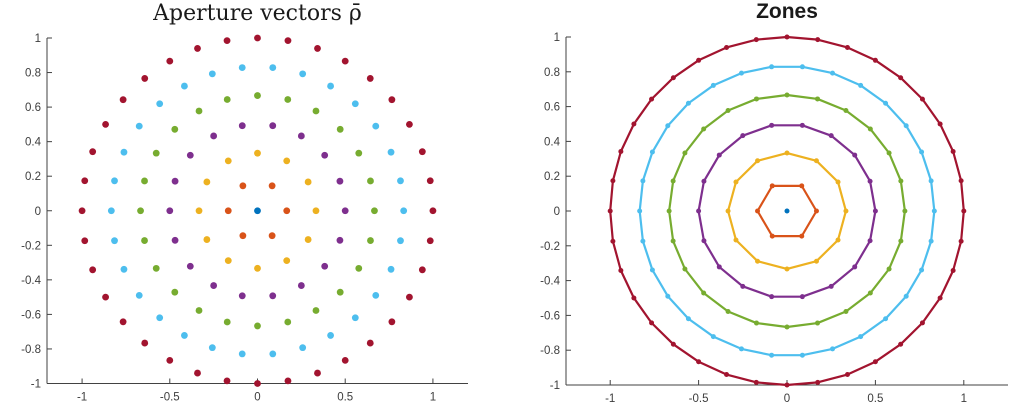 Image resolution: width=1013 pixels, height=410 pixels. What do you see at coordinates (557, 212) in the screenshot?
I see `y-tick-label: 0` at bounding box center [557, 212].